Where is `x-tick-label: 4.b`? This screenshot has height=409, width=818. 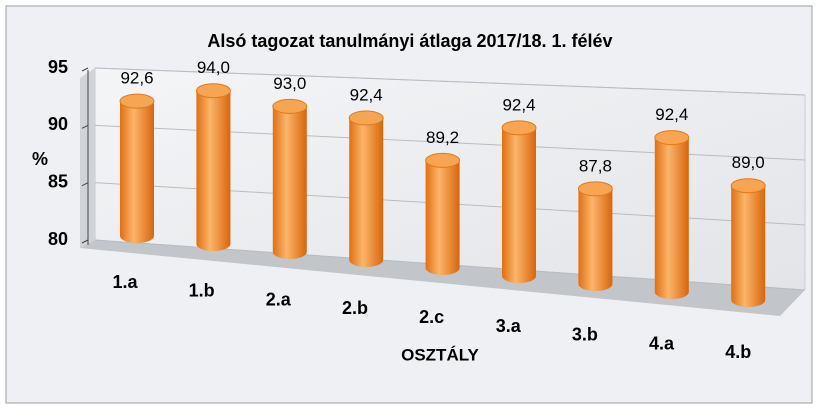 x-tick-label: 4.b is located at coordinates (738, 352).